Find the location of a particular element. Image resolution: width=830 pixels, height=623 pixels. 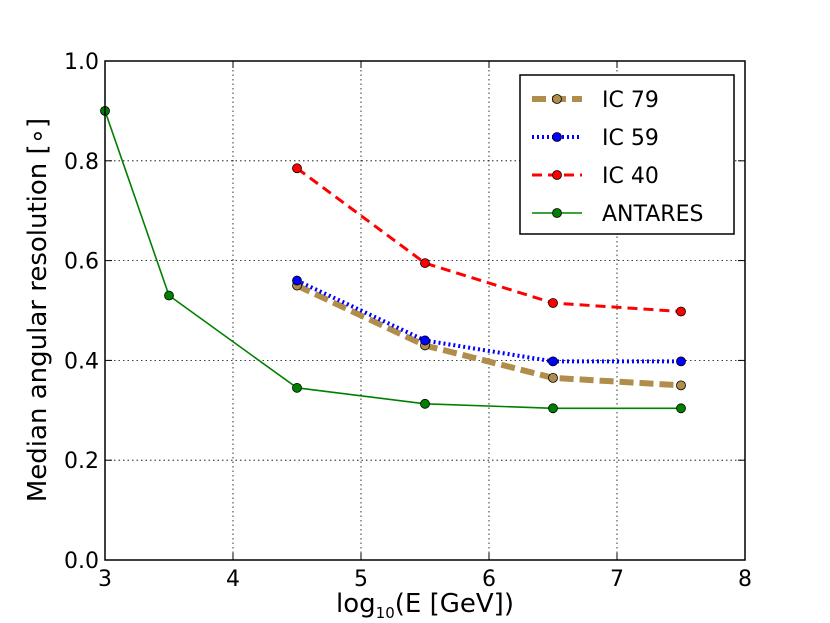

x-tick-label: 6 is located at coordinates (489, 579).